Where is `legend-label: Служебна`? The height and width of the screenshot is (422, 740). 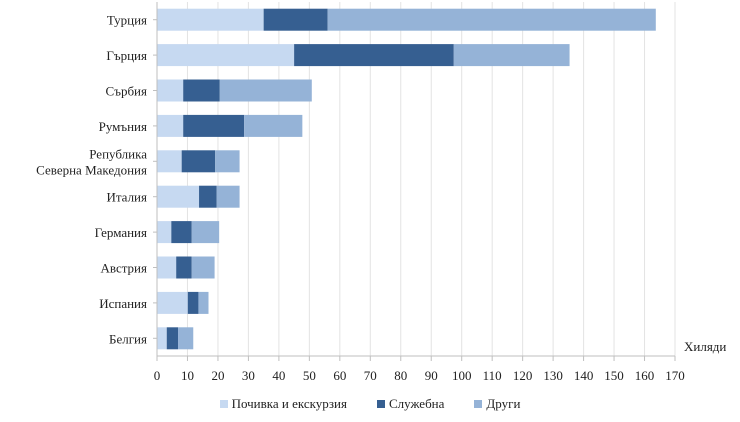
legend-label: Служебна is located at coordinates (416, 404).